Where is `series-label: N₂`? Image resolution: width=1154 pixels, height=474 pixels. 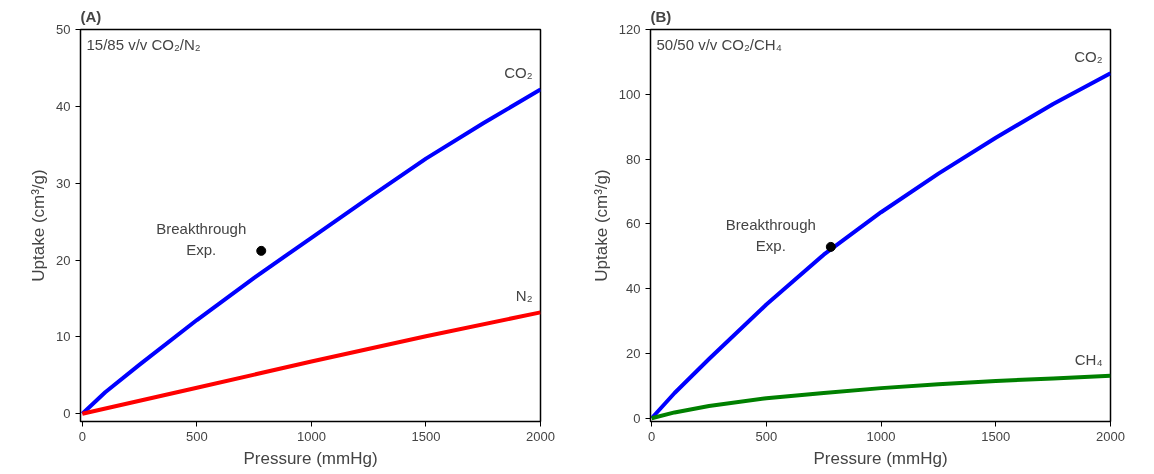
series-label: N₂ is located at coordinates (524, 296).